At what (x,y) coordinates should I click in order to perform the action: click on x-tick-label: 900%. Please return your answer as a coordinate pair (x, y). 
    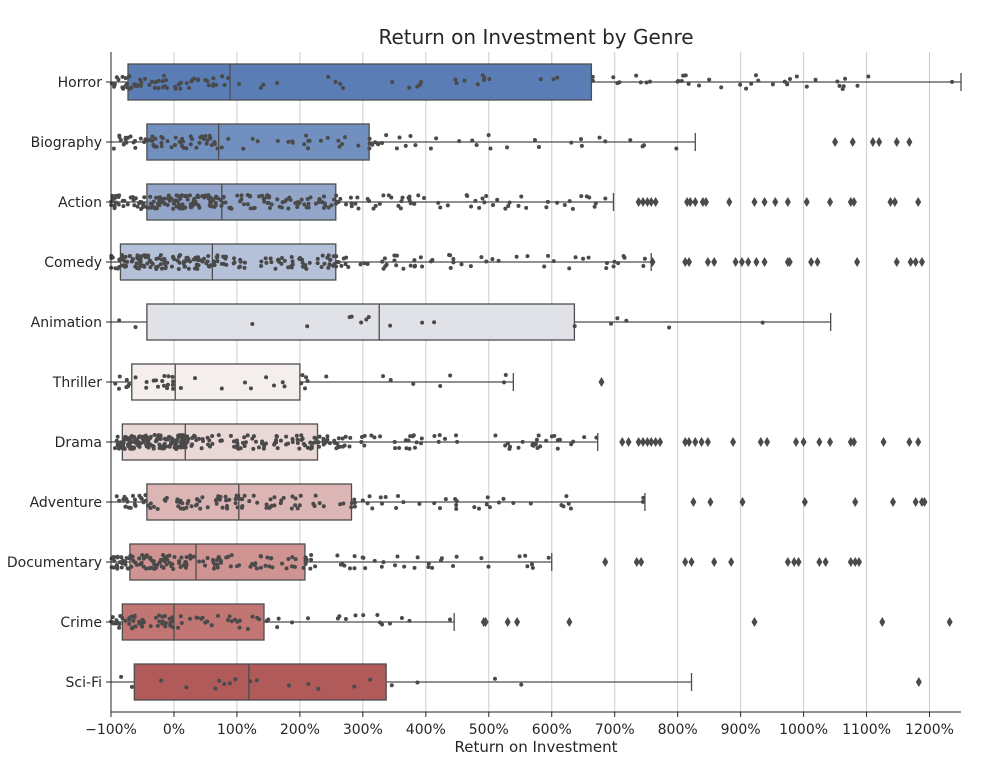
    Looking at the image, I should click on (741, 730).